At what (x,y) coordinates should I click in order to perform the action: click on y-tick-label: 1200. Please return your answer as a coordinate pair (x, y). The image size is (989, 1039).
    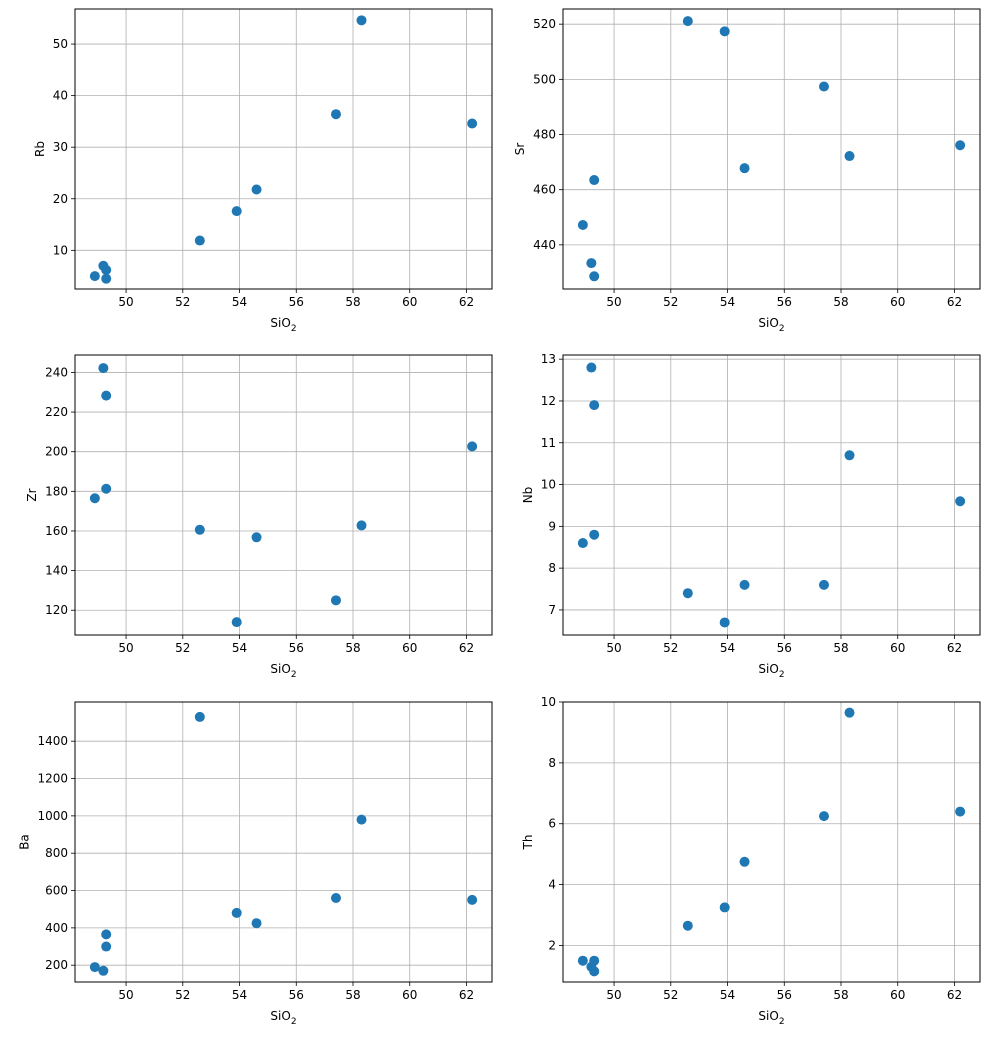
    Looking at the image, I should click on (52, 779).